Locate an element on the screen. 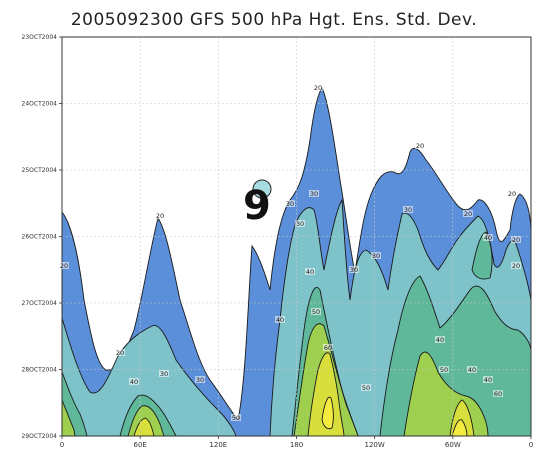  storm-center-marker is located at coordinates (262, 189).